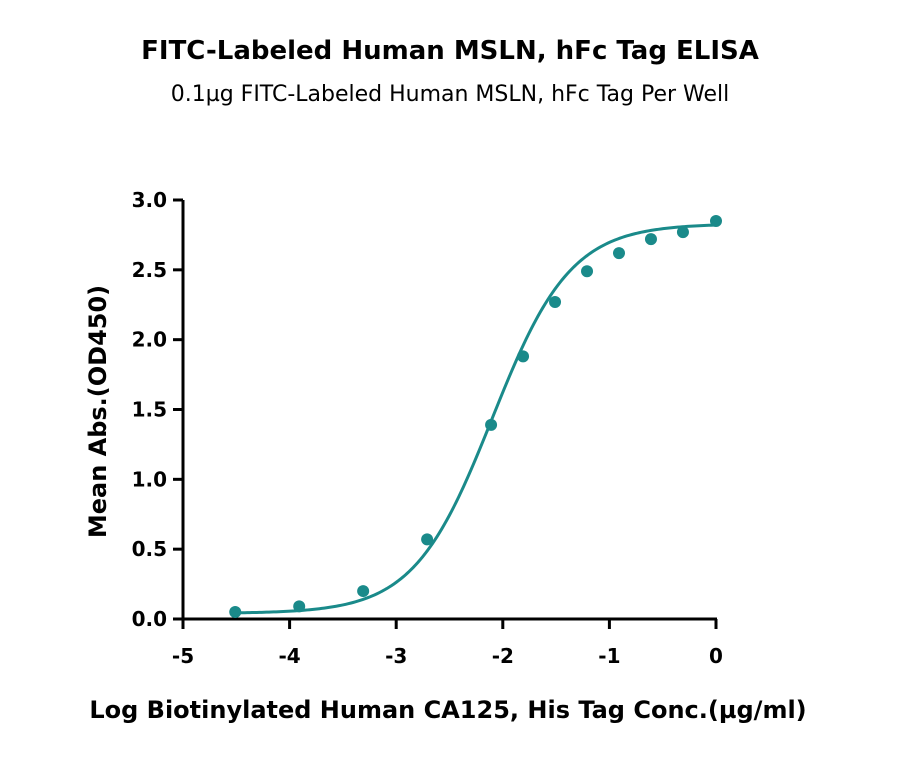  What do you see at coordinates (716, 656) in the screenshot?
I see `x-tick-label: 0` at bounding box center [716, 656].